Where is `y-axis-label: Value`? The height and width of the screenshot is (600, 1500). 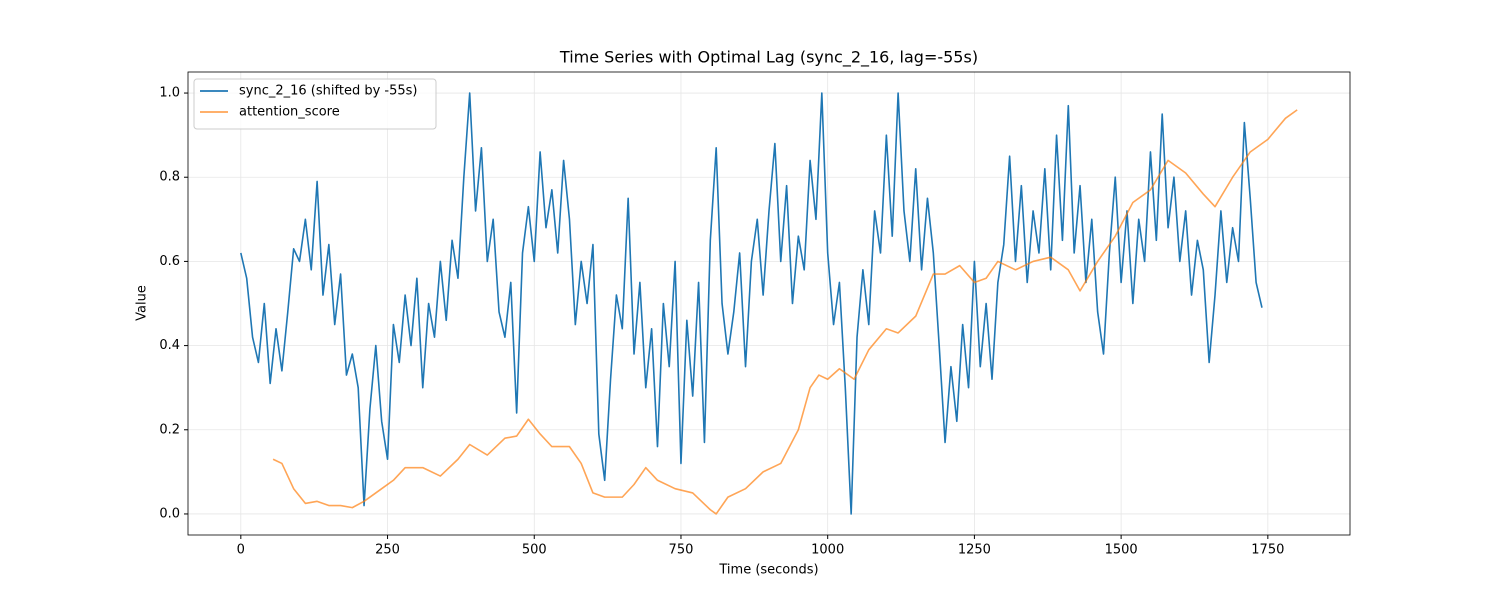
y-axis-label: Value is located at coordinates (142, 303).